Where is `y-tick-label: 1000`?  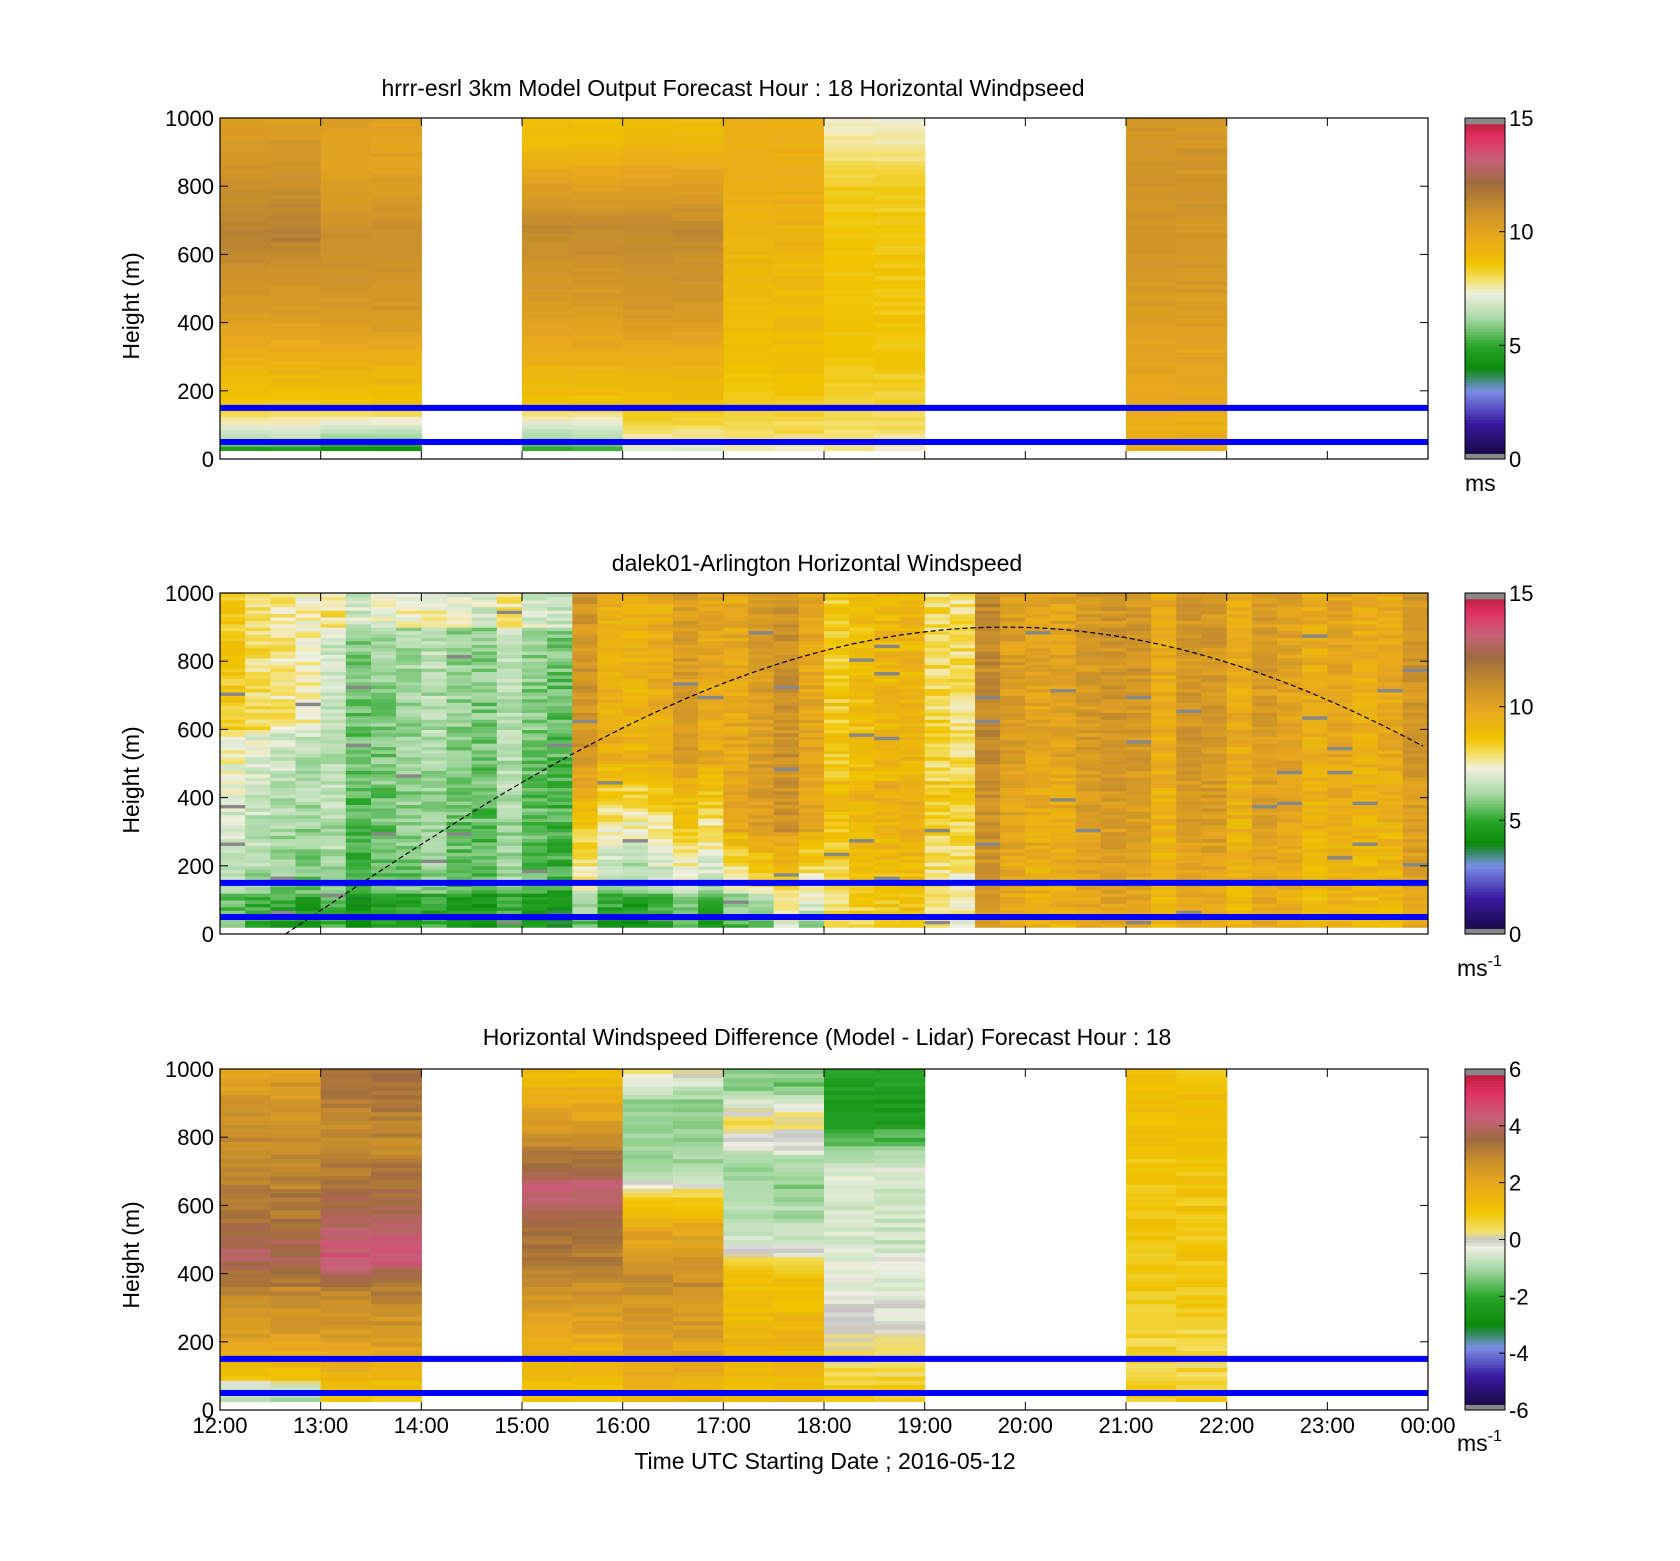 y-tick-label: 1000 is located at coordinates (189, 118).